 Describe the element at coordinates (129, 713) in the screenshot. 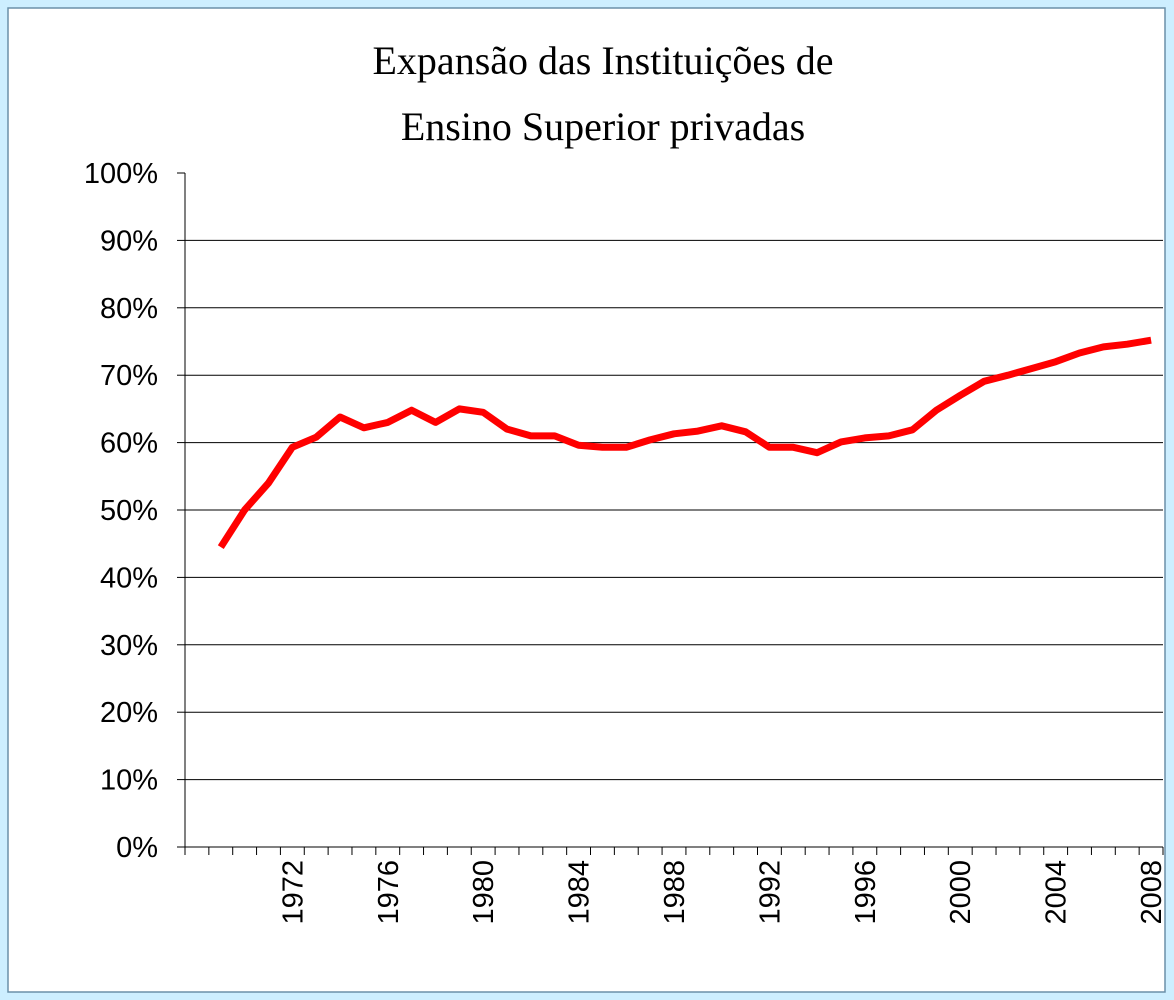

I see `y-tick-label: 20%` at that location.